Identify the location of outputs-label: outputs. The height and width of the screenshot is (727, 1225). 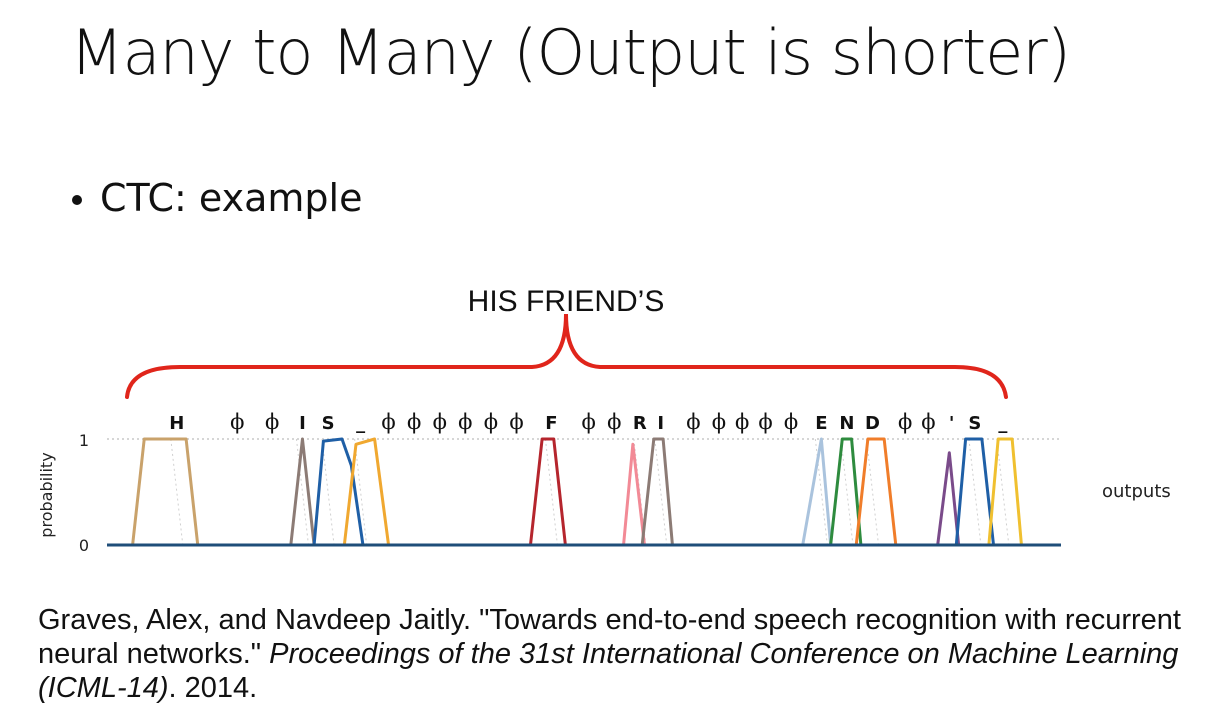
(1136, 491).